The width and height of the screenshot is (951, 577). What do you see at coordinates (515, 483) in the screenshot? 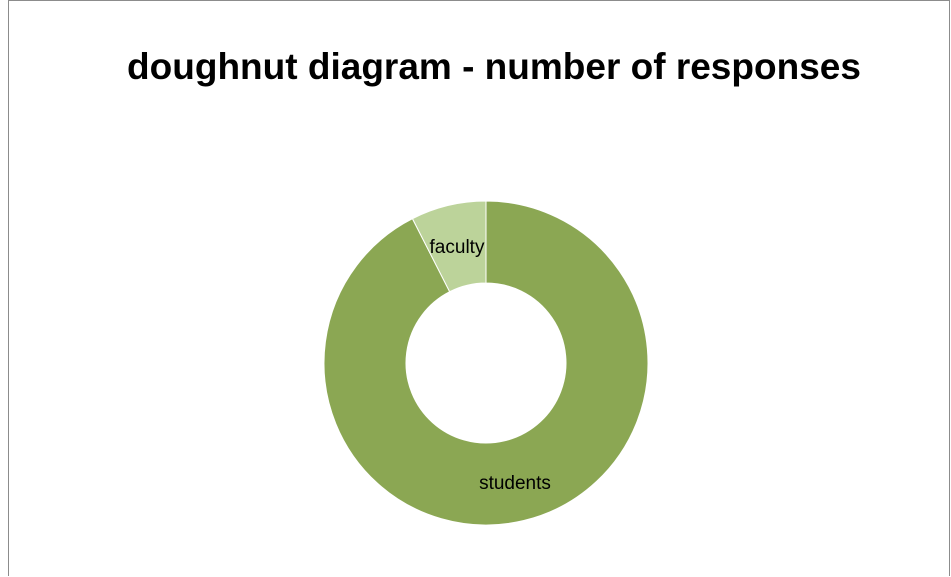
I see `slice-label-students: students` at bounding box center [515, 483].